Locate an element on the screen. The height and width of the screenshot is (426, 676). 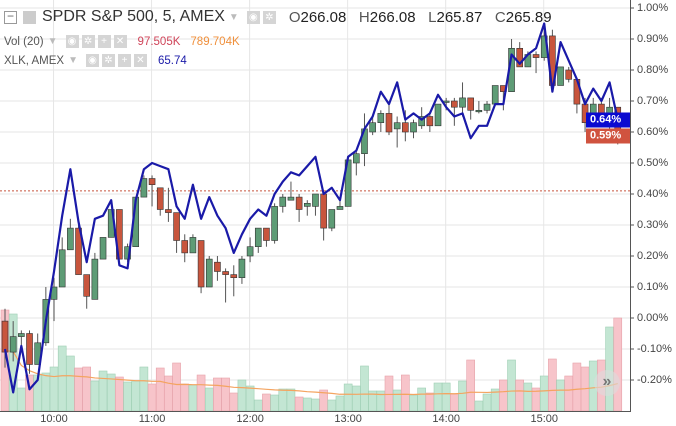
low-value: 265.87 is located at coordinates (459, 17).